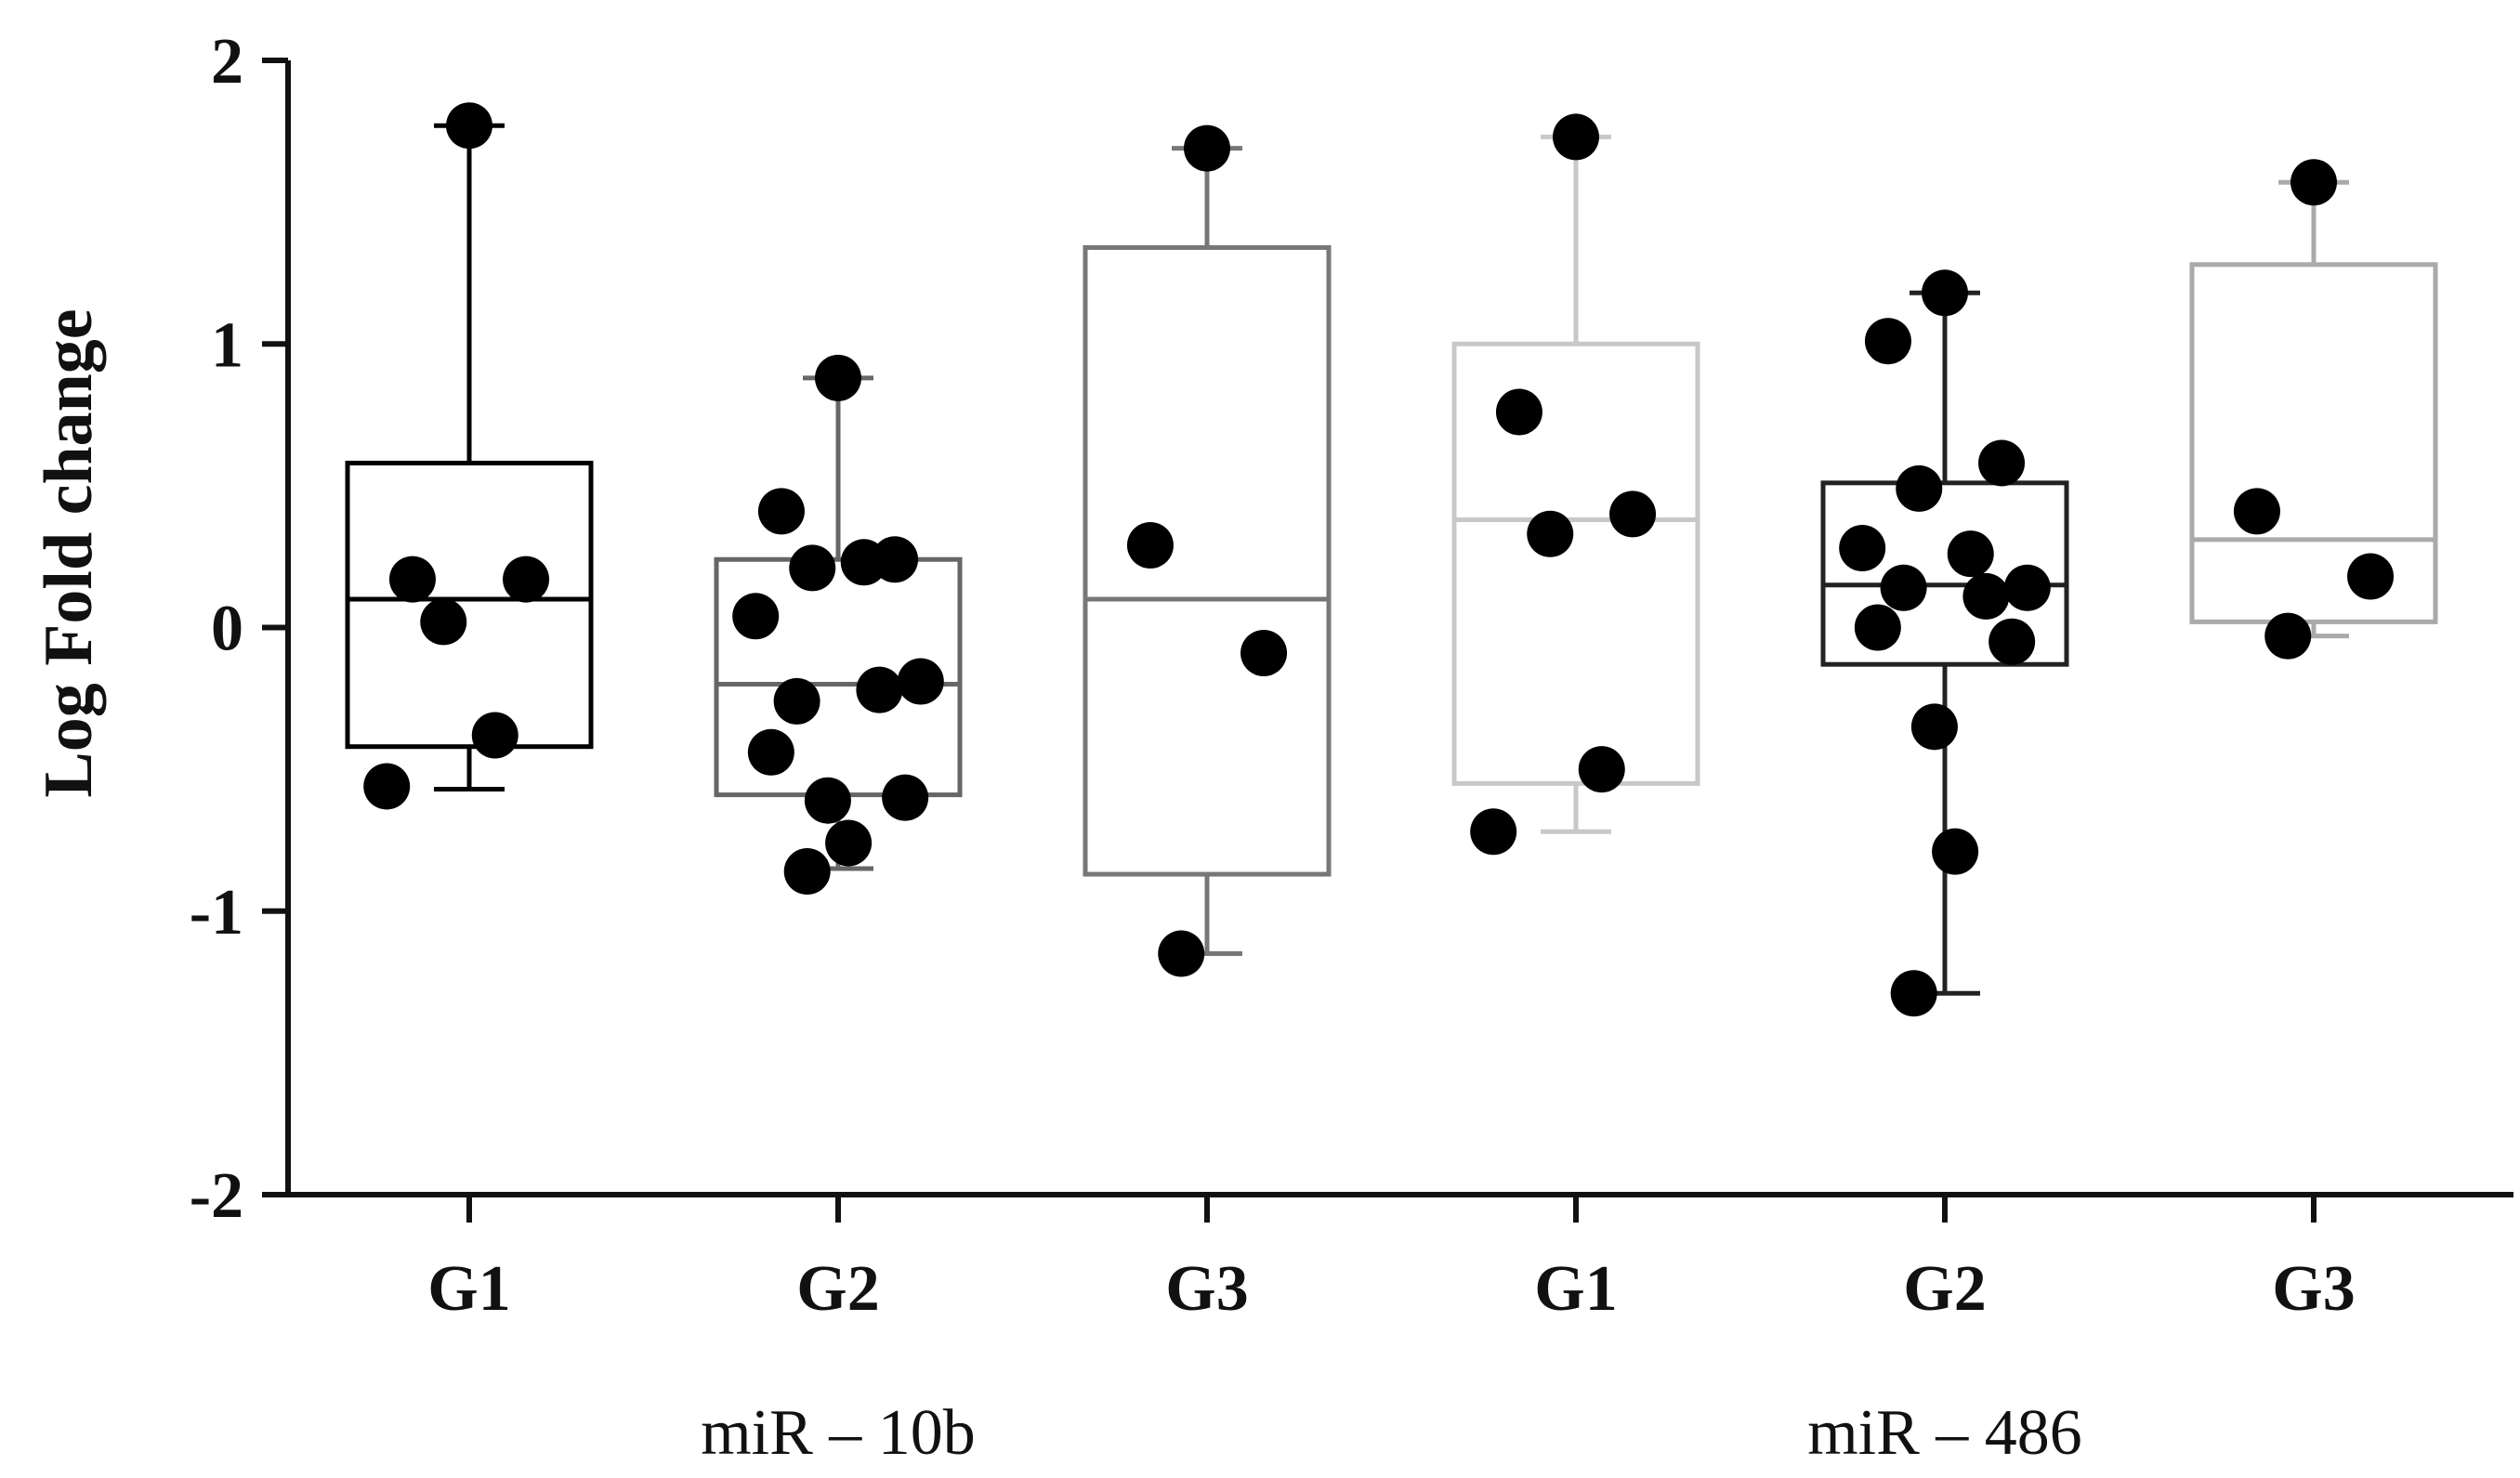  Describe the element at coordinates (227, 345) in the screenshot. I see `y-tick-label: 1` at that location.